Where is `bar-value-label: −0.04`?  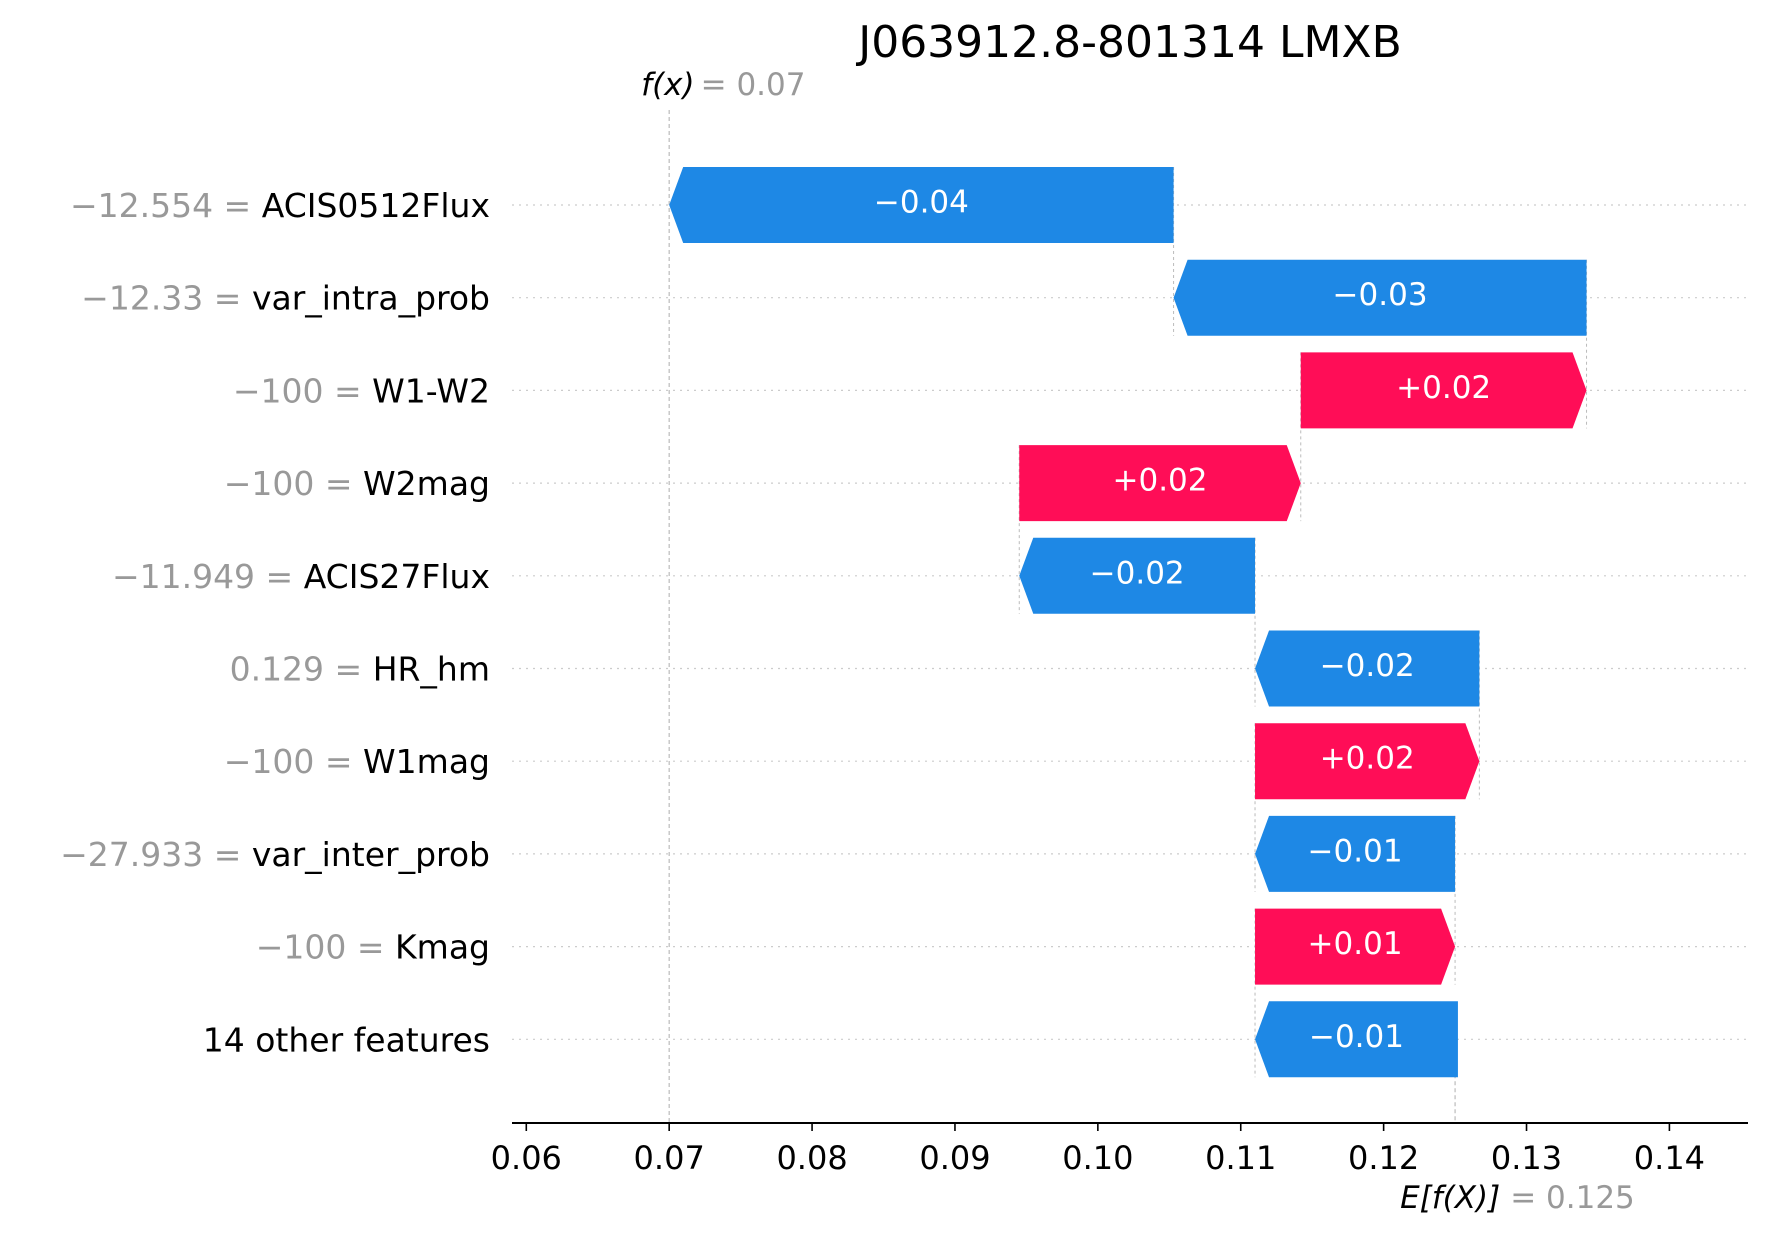 bar-value-label: −0.04 is located at coordinates (921, 203).